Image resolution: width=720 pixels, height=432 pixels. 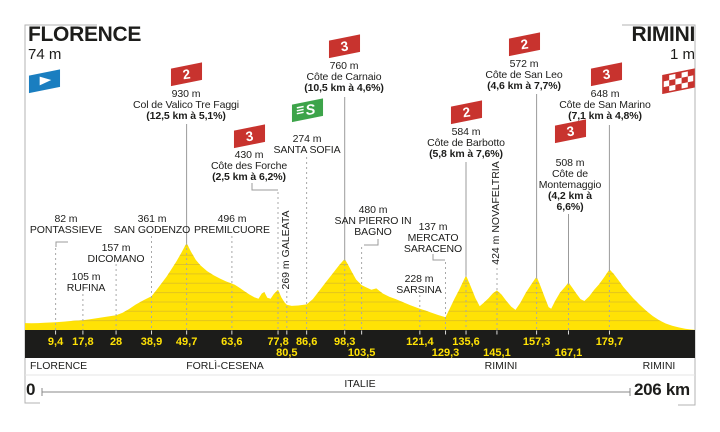 I want to click on finish-header: RIMINI 1 m, so click(x=663, y=59).